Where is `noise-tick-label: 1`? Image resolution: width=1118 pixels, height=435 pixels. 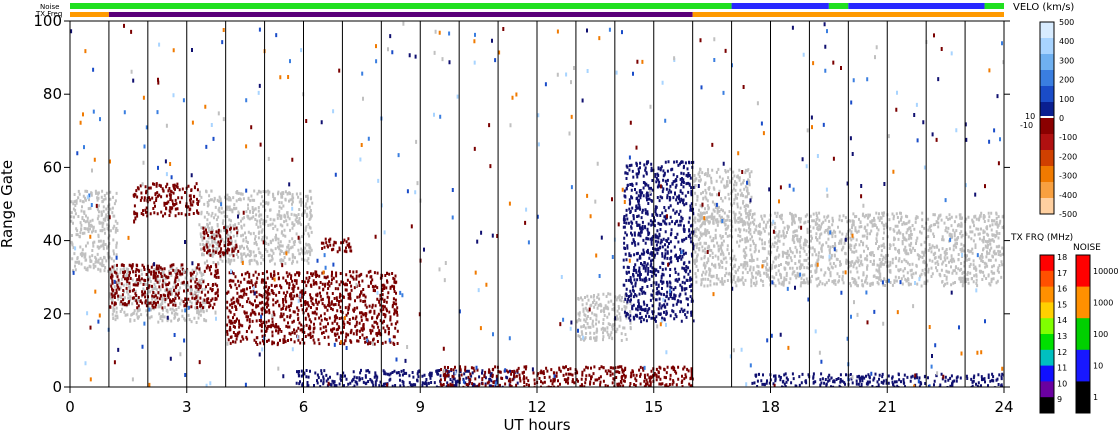 noise-tick-label: 1 is located at coordinates (1095, 397).